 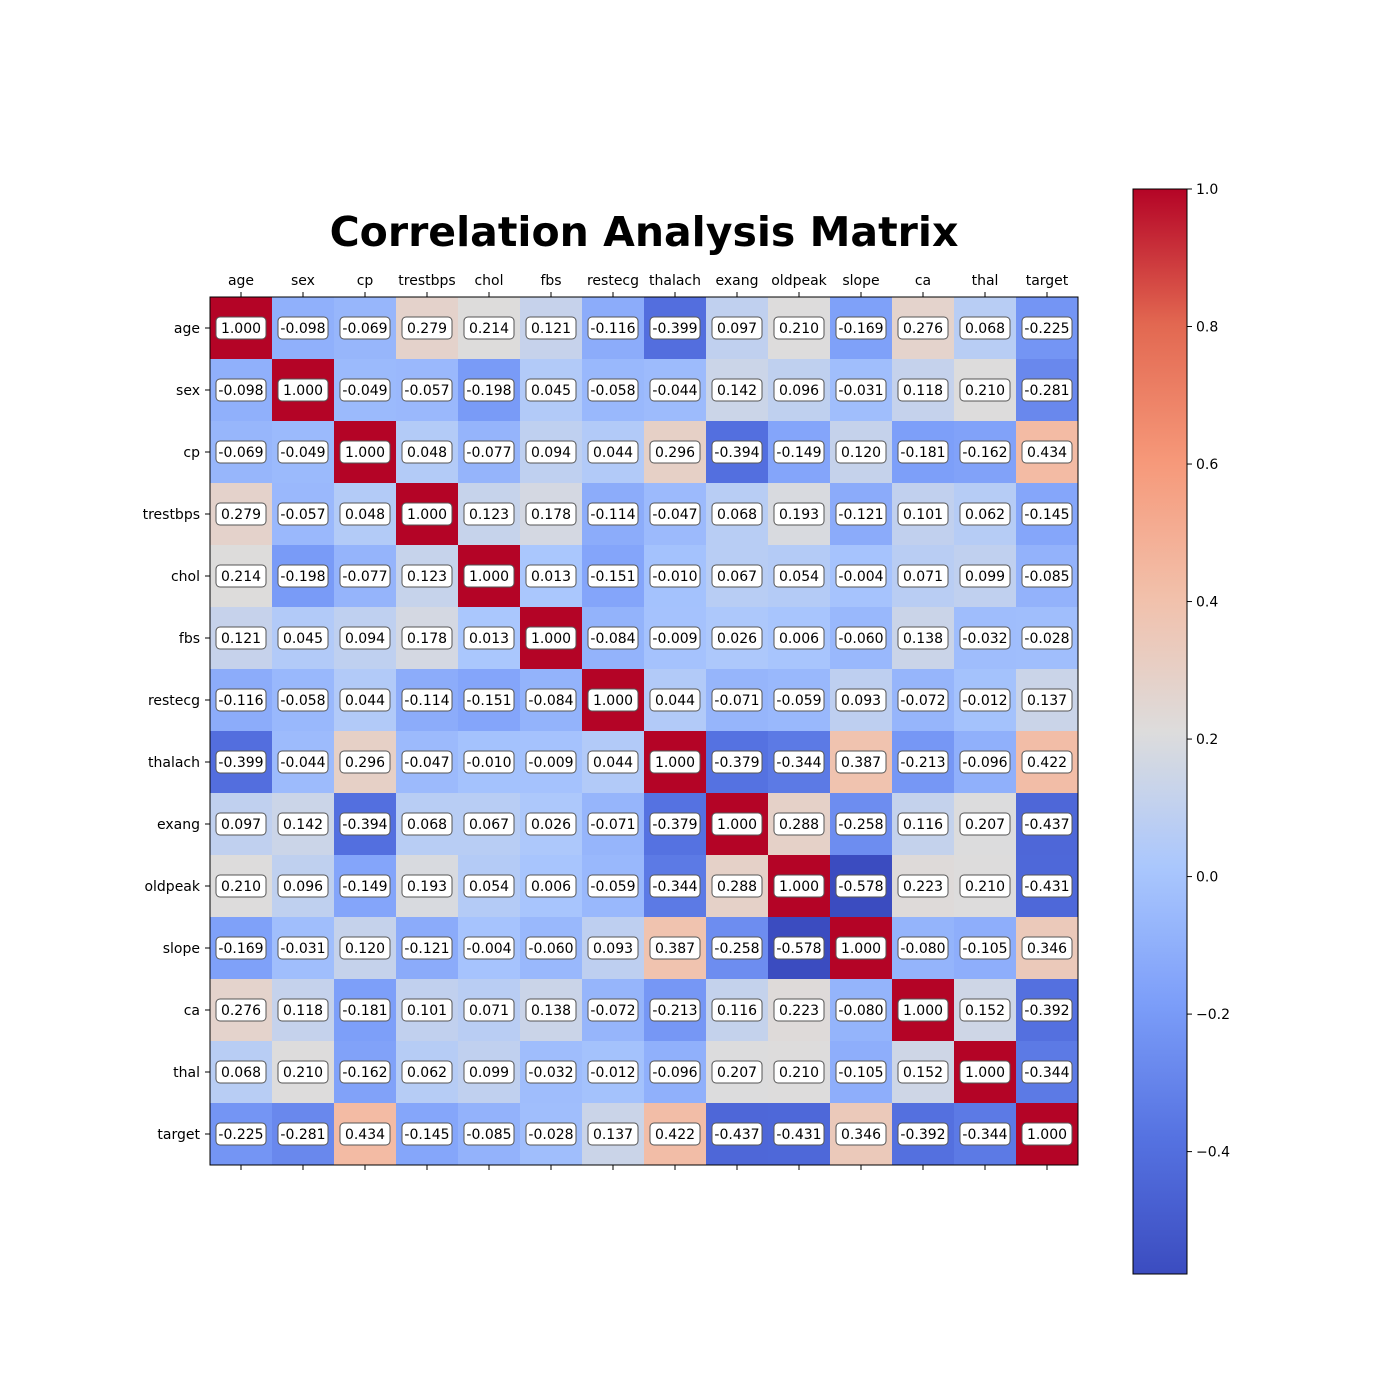 I want to click on cell-value-label: 0.118, so click(x=923, y=391).